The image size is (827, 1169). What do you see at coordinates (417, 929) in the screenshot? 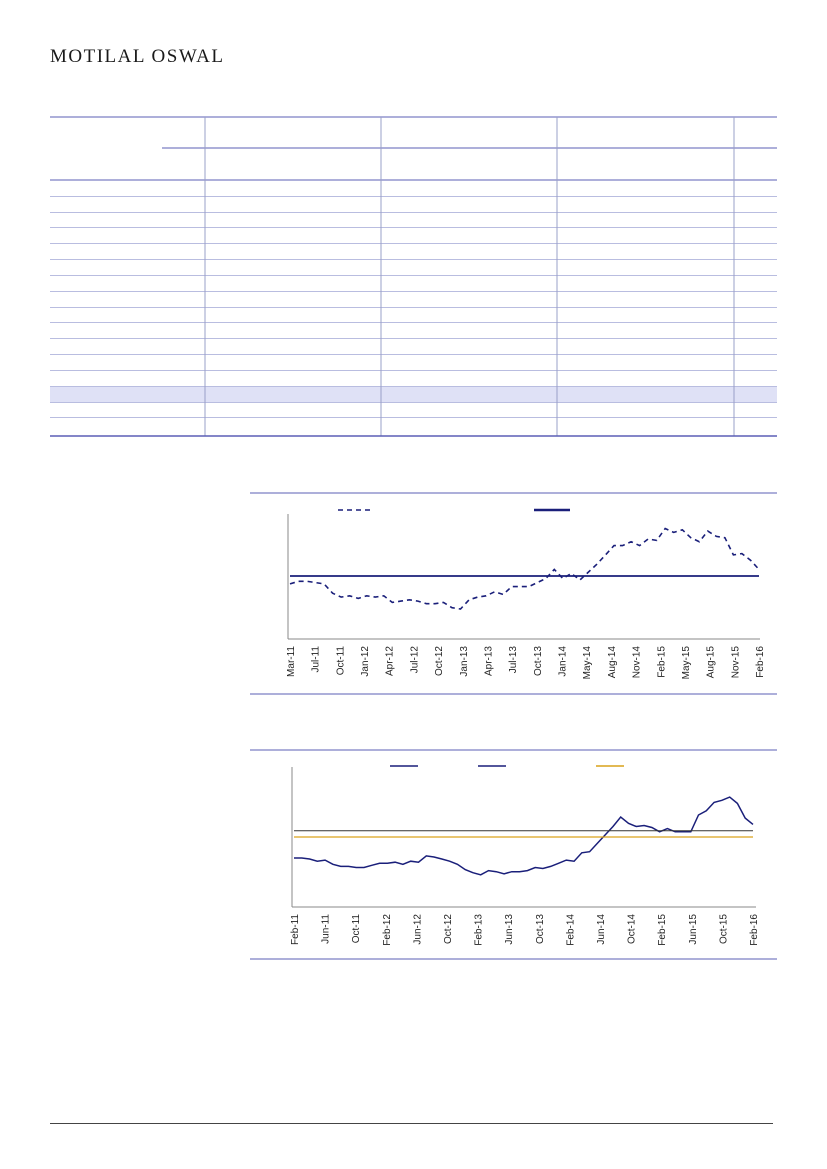
I see `x-tick-label: Jun-12` at bounding box center [417, 929].